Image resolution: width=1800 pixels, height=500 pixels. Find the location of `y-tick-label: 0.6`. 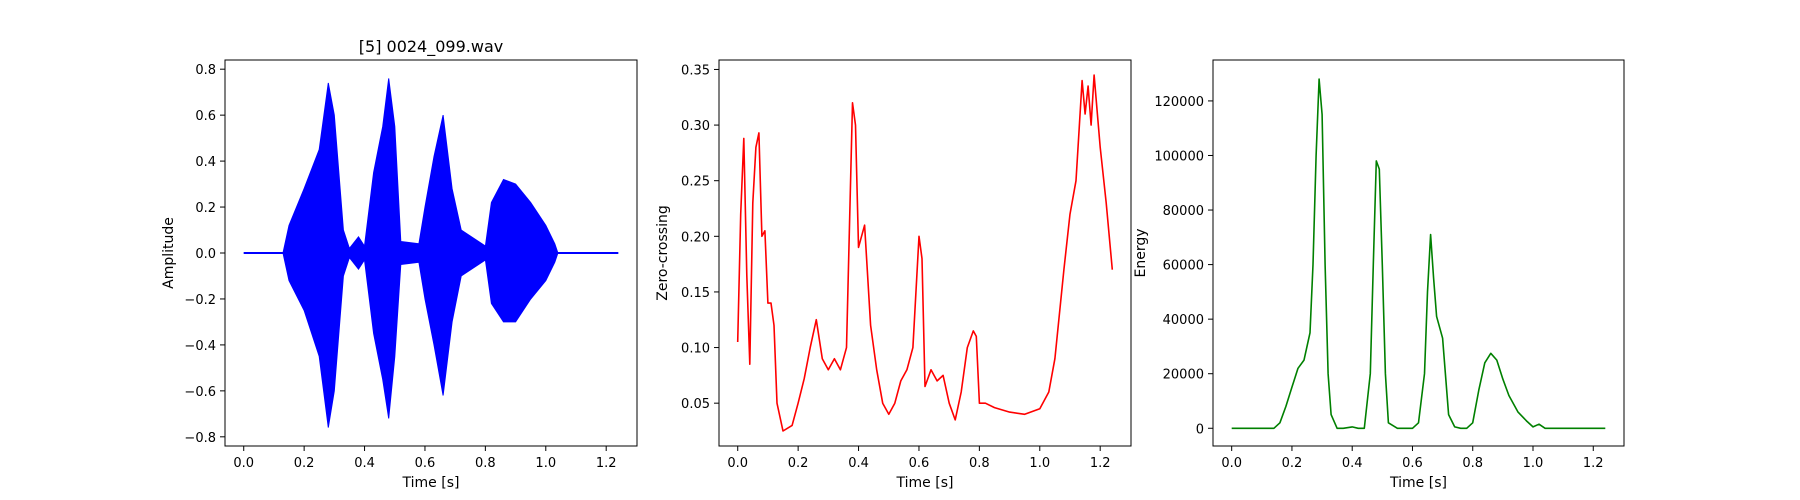

y-tick-label: 0.6 is located at coordinates (205, 116).